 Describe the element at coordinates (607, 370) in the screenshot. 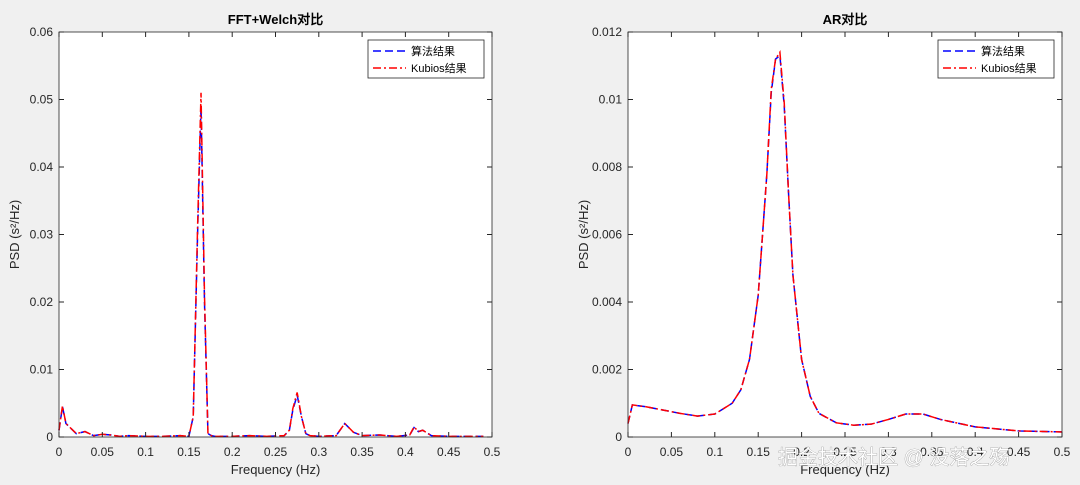

I see `y-tick-label: 0.002` at that location.